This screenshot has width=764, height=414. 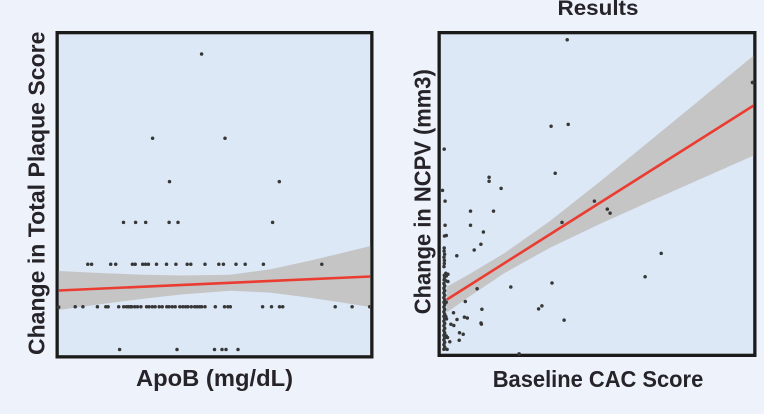 I want to click on svg-text: Results, so click(x=598, y=10).